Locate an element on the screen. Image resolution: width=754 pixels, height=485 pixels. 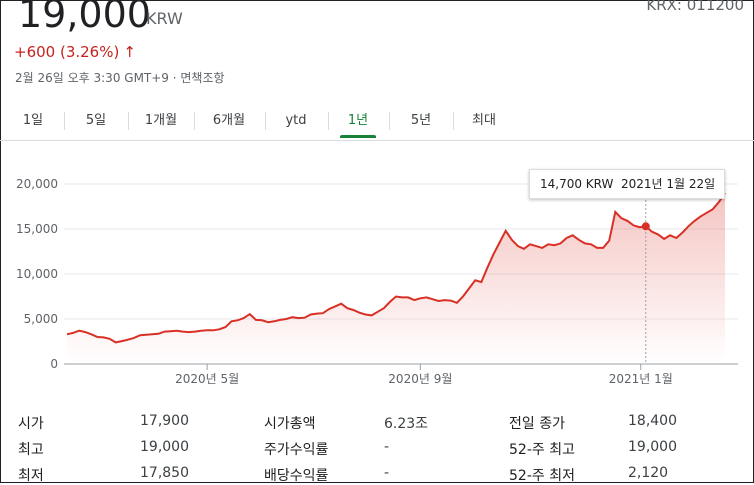
stat-label-prev-close: 전일 종가 is located at coordinates (537, 424).